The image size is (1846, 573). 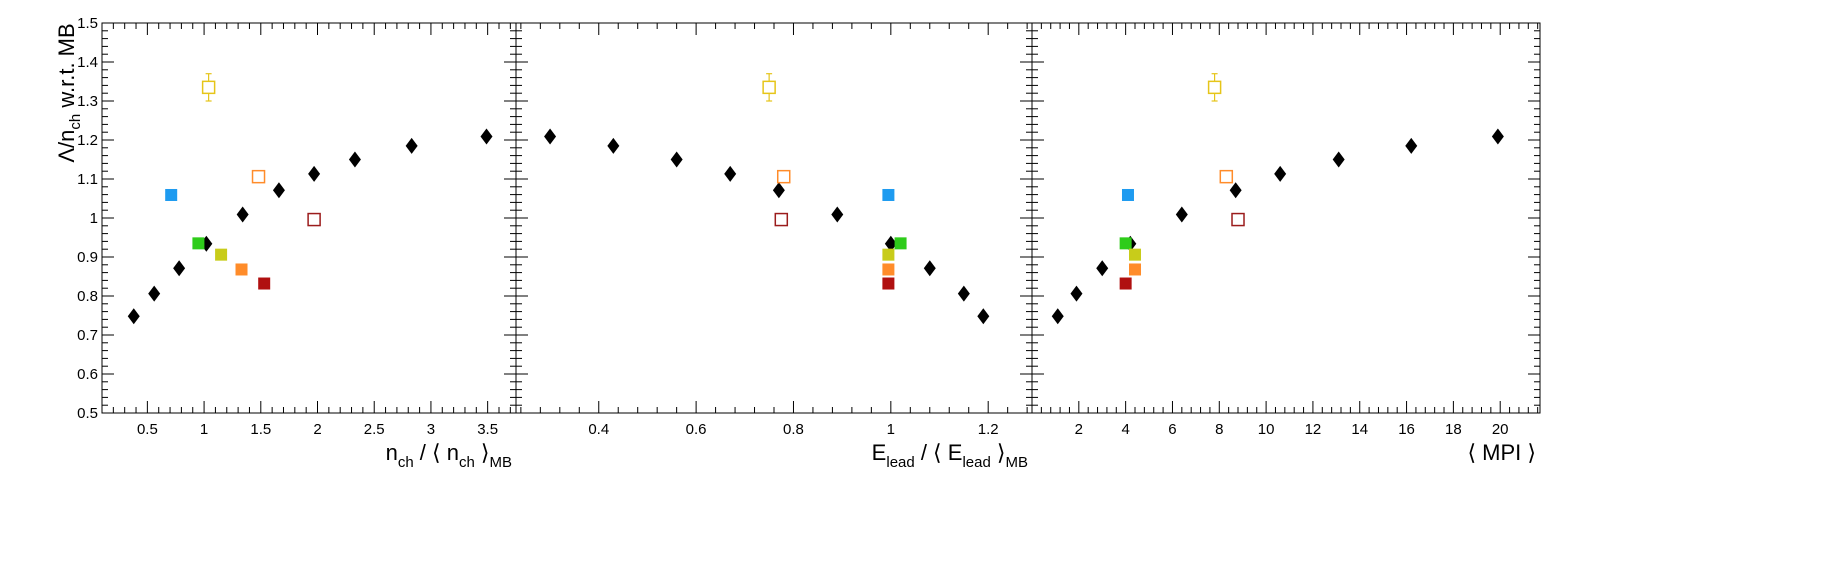 I want to click on y-tick-label: 0.5, so click(x=87, y=413).